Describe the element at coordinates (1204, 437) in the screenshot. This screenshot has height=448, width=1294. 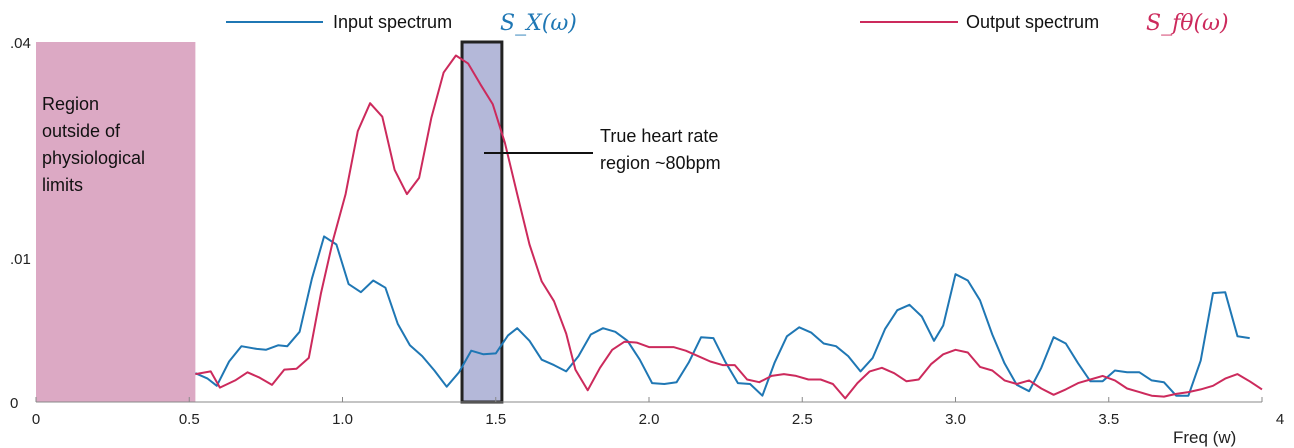
I see `x-axis-label: Freq (w)` at that location.